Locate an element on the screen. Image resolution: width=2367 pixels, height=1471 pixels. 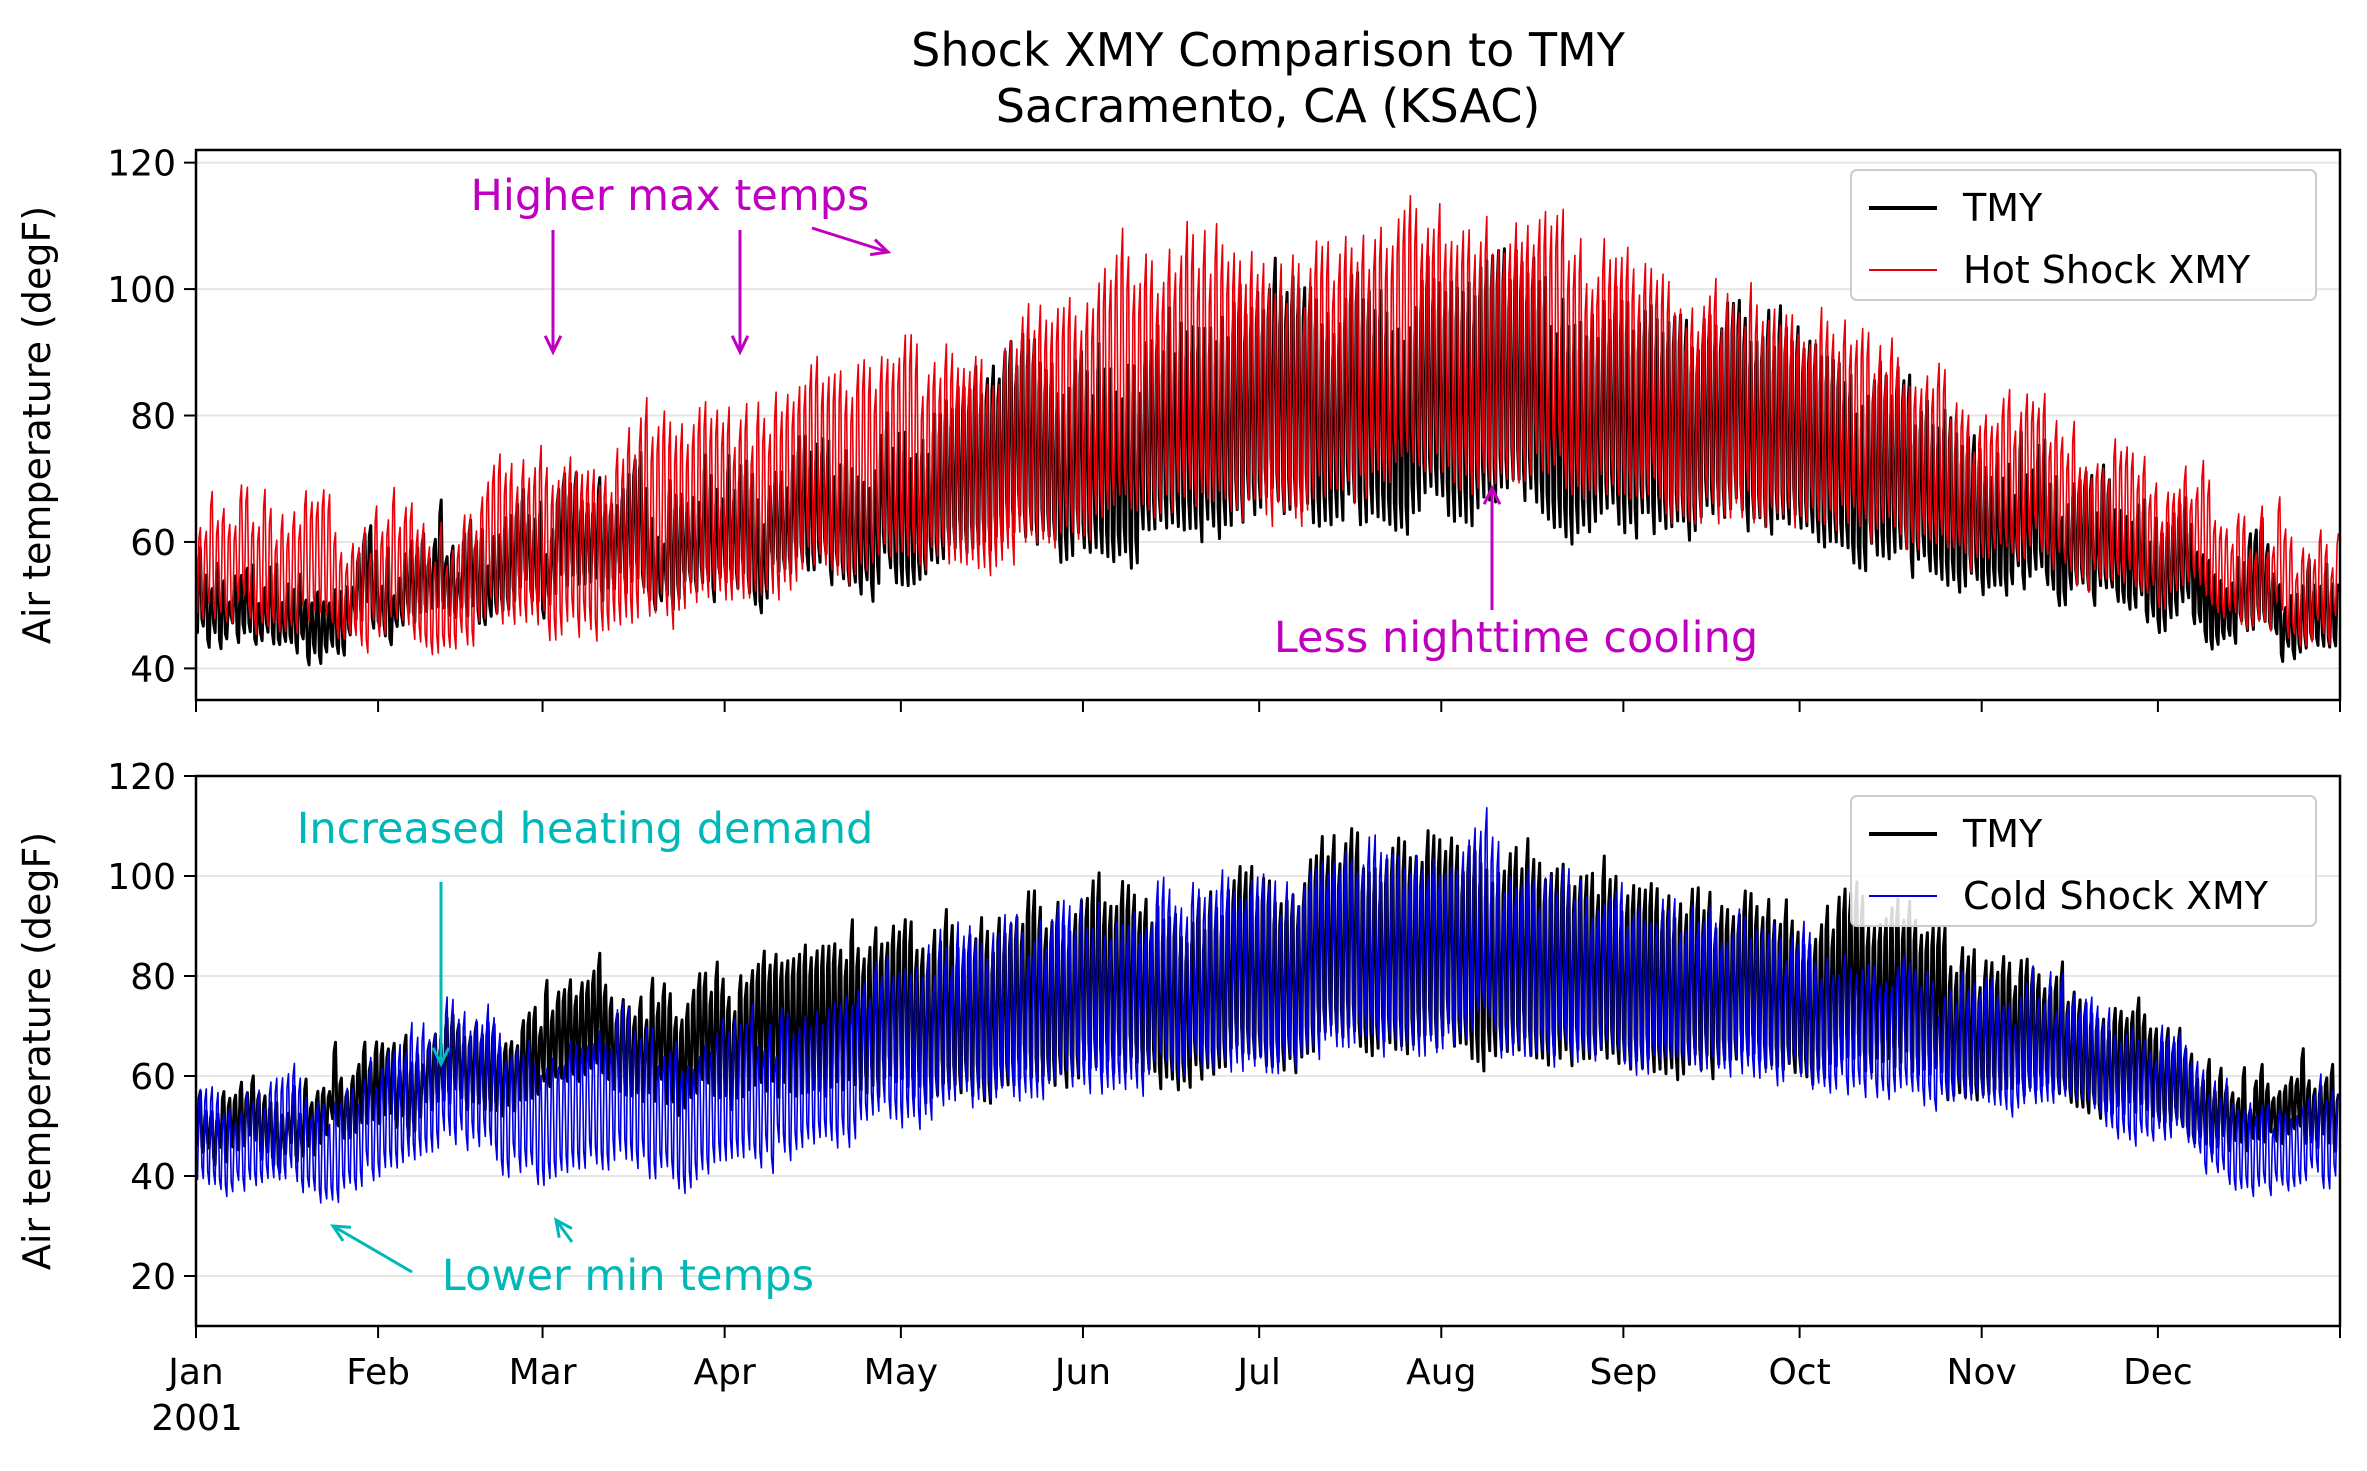
x-tick-label: May is located at coordinates (901, 1372).